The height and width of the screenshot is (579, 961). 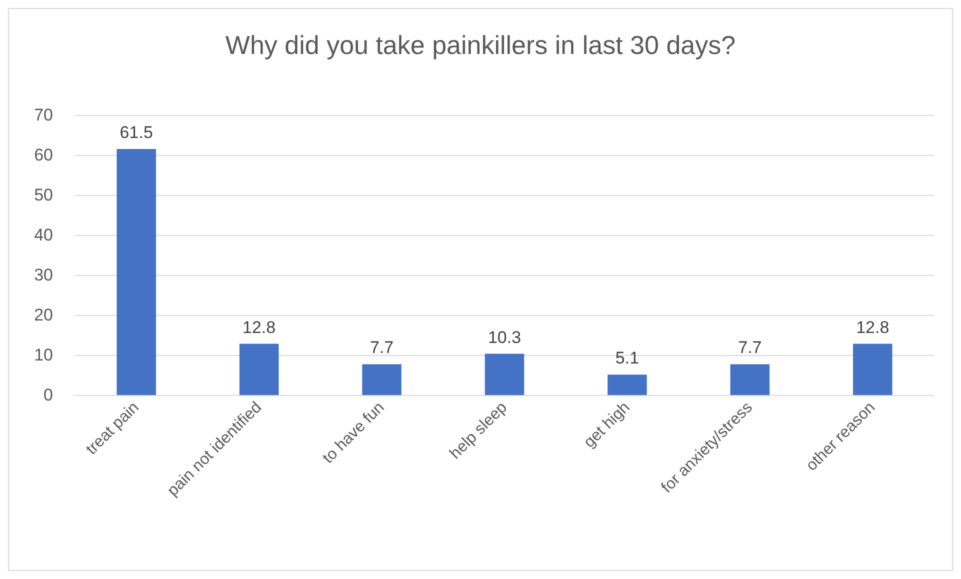 I want to click on chart-title: Why did you take painkillers in last 30 days?, so click(x=480, y=45).